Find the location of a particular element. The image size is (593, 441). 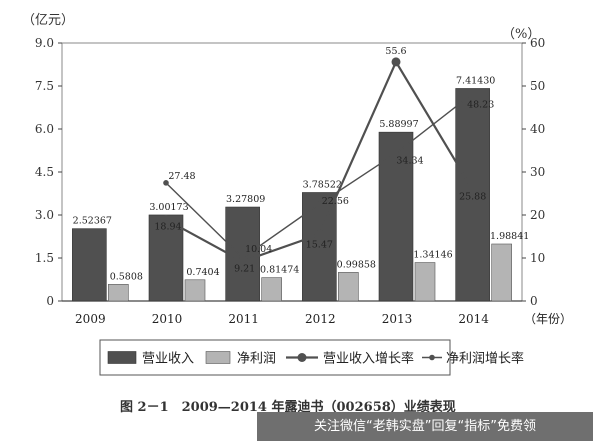

right-axis-tick-label: 0 is located at coordinates (534, 301).